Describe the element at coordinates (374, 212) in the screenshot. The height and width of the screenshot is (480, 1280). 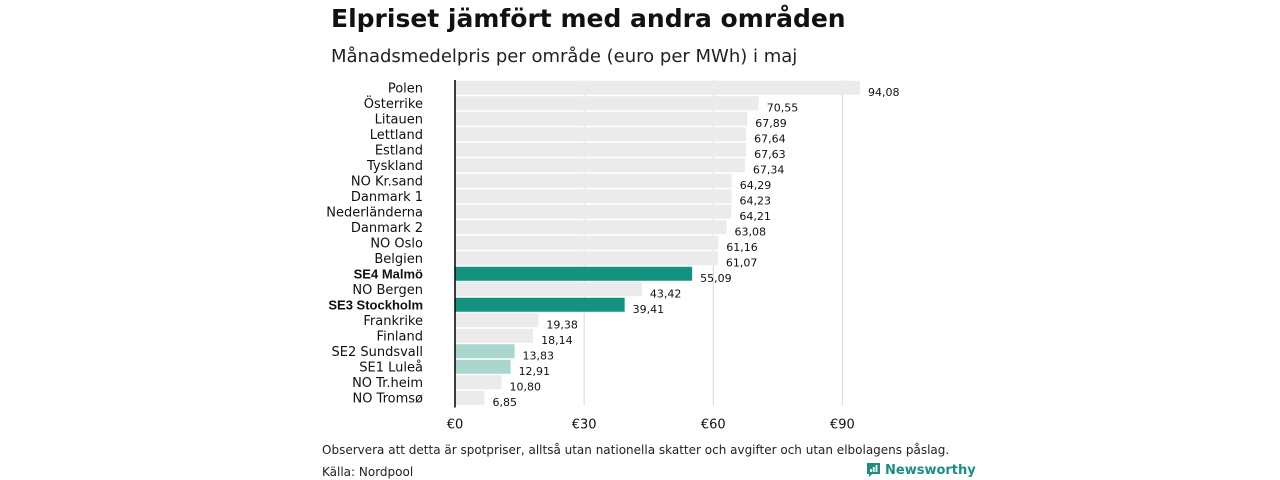
I see `category-label: Nederländerna` at that location.